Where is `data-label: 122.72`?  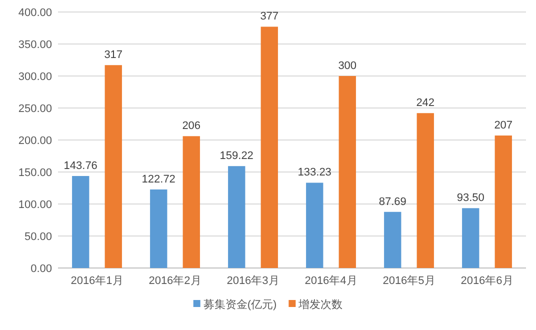
data-label: 122.72 is located at coordinates (159, 179).